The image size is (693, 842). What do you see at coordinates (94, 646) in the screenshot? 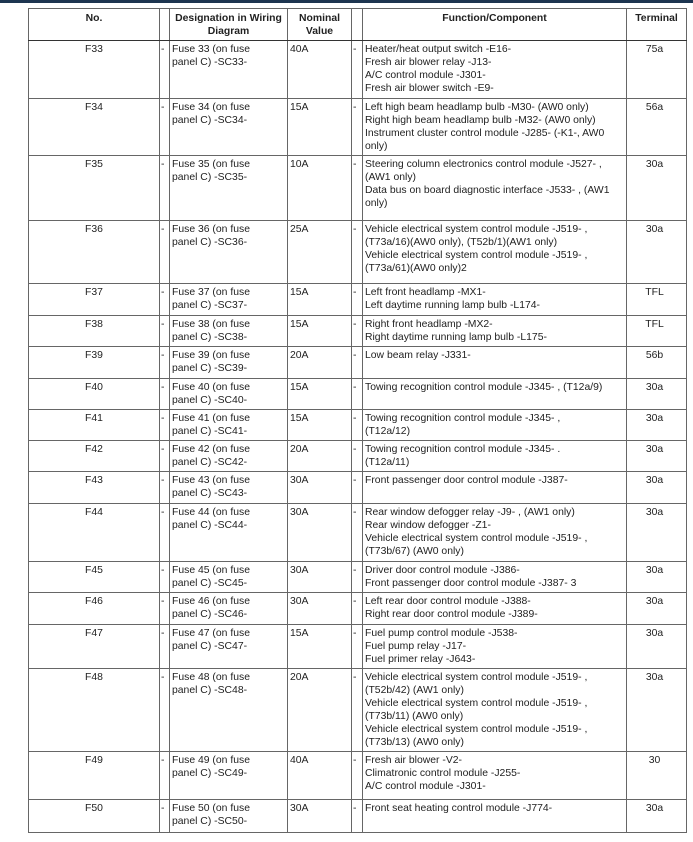
I see `fuse-number: F47` at bounding box center [94, 646].